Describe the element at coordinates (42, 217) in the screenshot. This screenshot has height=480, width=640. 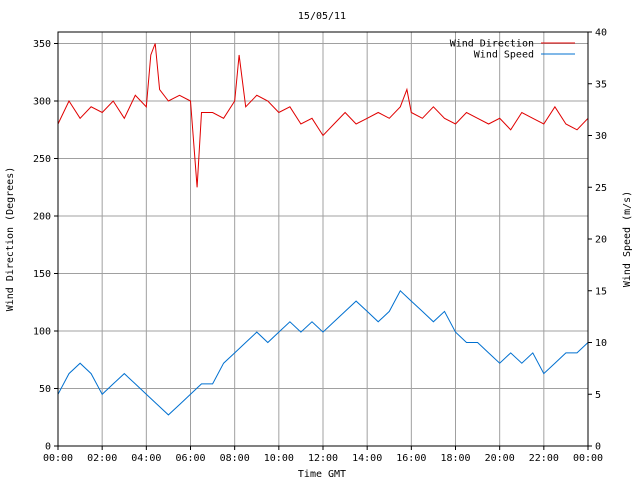
I see `y-left-tick-label: 200` at that location.